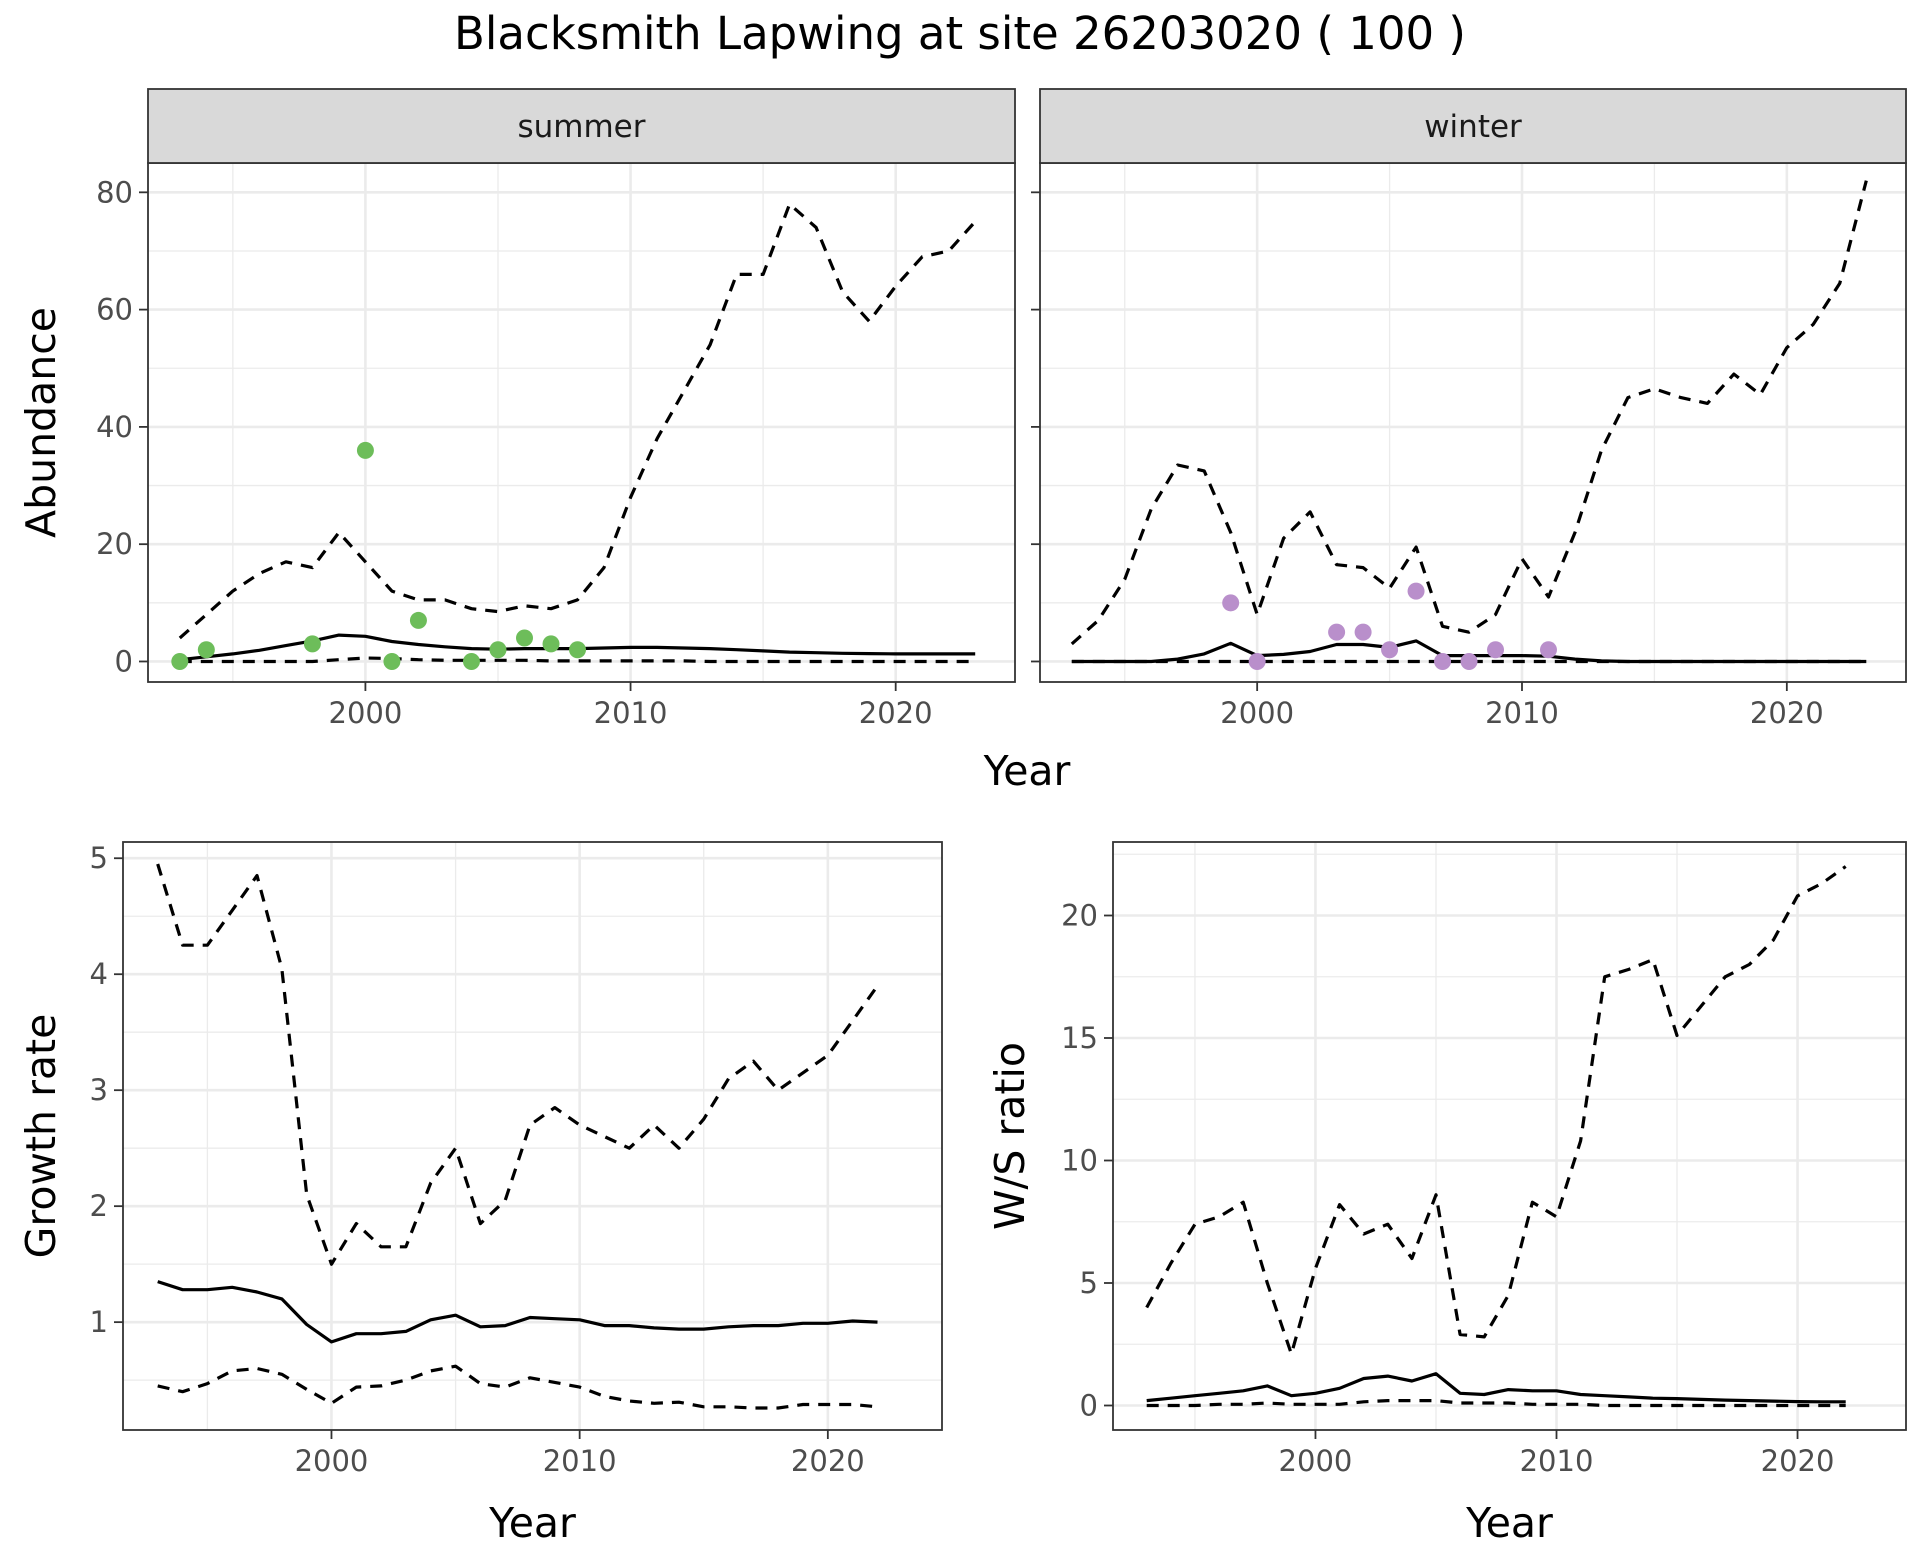 The image size is (1920, 1560). What do you see at coordinates (114, 427) in the screenshot?
I see `y-tick-label: 40` at bounding box center [114, 427].